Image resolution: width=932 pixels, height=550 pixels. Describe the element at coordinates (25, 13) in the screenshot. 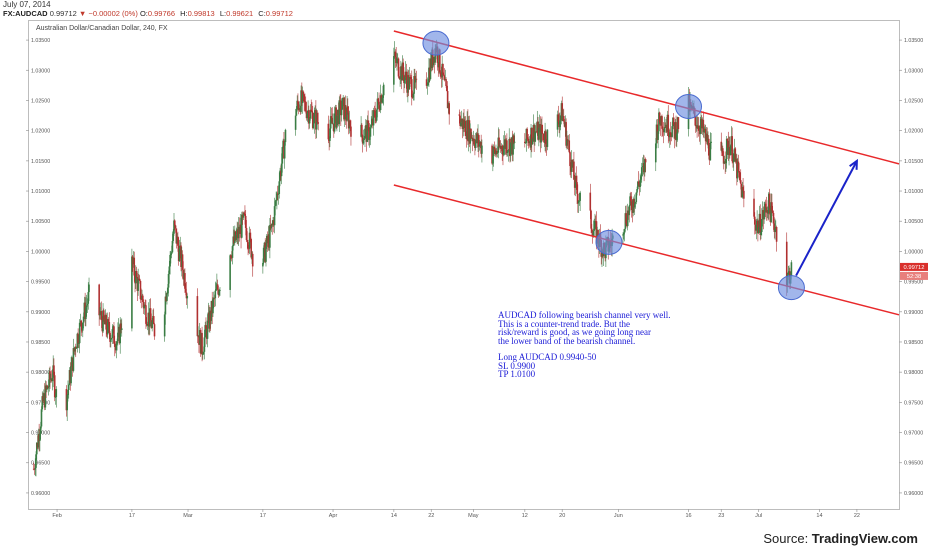

I see `symbol: FX:AUDCAD` at that location.